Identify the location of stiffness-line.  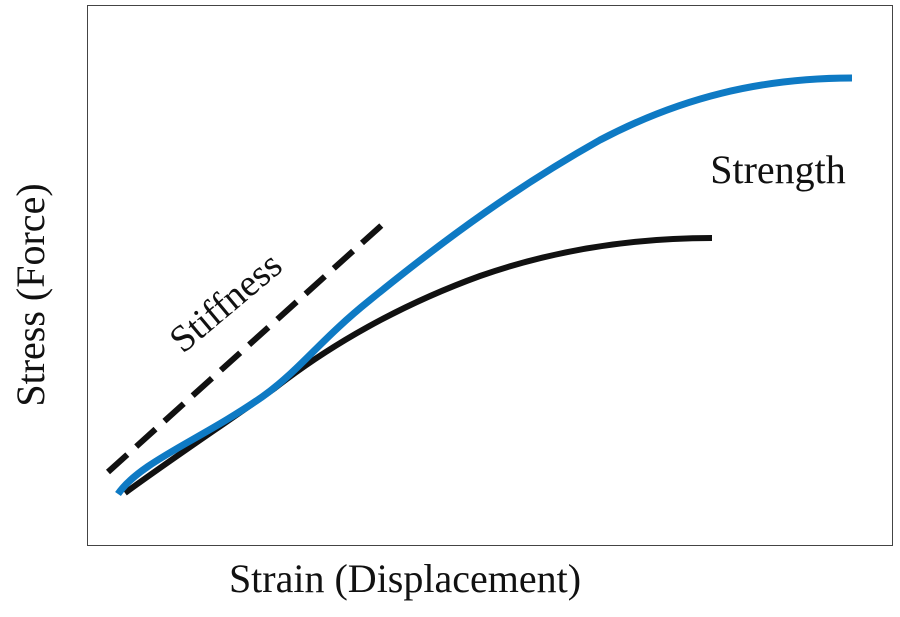
(245, 348).